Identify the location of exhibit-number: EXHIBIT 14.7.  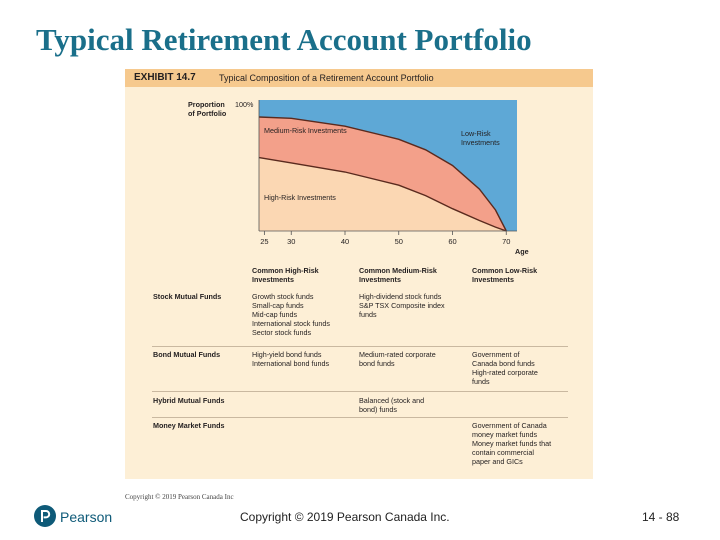
(165, 77).